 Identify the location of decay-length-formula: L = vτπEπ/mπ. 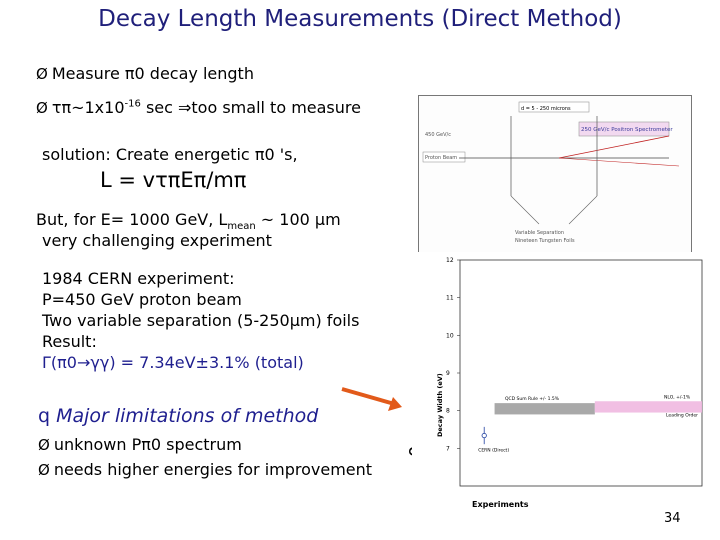
(173, 180).